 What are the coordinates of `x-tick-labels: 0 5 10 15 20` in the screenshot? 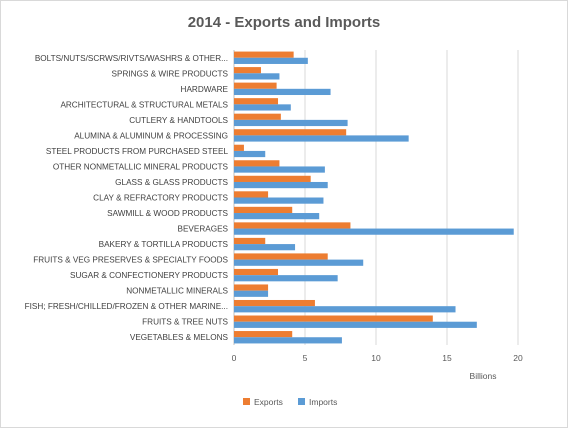 It's located at (377, 358).